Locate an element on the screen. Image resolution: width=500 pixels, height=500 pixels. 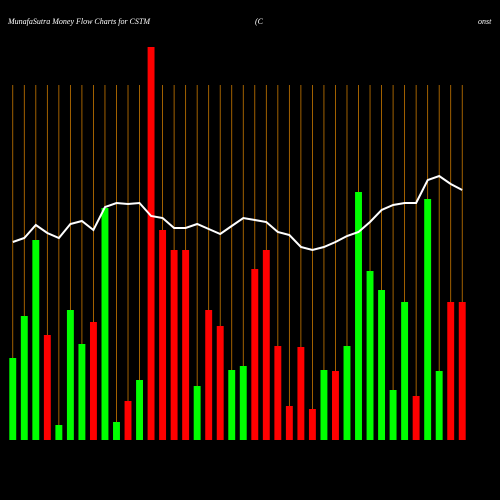
chart-title: MunafaSutra Money Flow Charts for CSTM is located at coordinates (79, 21).